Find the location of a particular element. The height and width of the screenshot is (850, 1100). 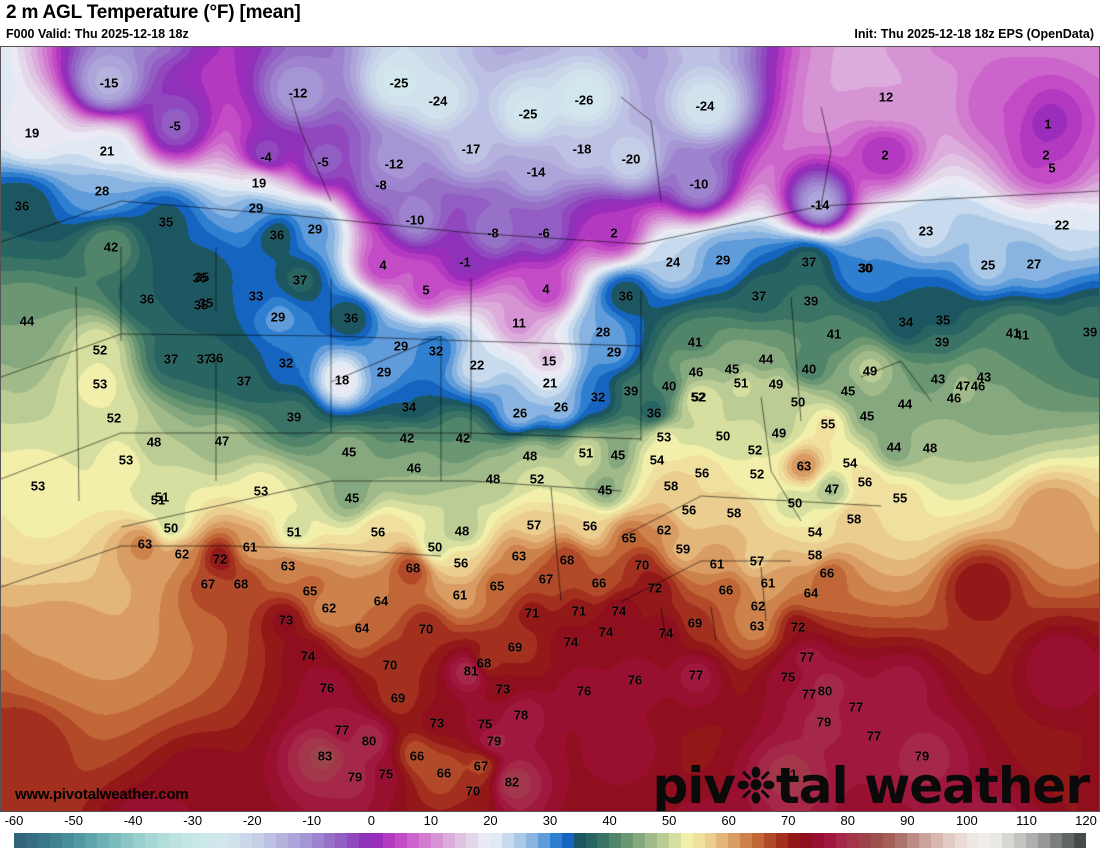

colorbar-swatches is located at coordinates (550, 840).